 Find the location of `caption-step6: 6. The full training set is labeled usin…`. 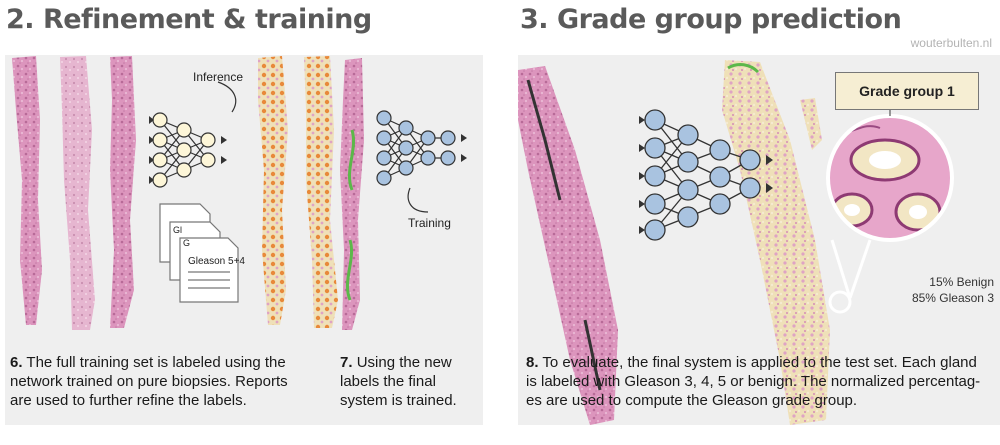

caption-step6: 6. The full training set is labeled usin… is located at coordinates (170, 381).